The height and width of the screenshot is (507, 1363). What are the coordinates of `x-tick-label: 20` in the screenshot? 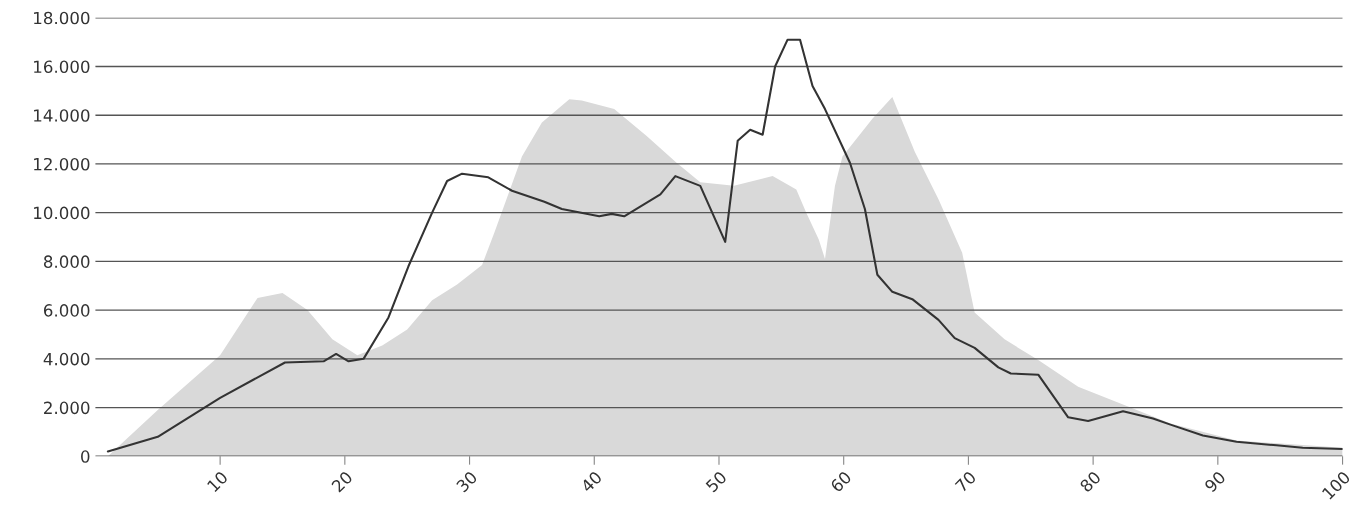 It's located at (342, 481).